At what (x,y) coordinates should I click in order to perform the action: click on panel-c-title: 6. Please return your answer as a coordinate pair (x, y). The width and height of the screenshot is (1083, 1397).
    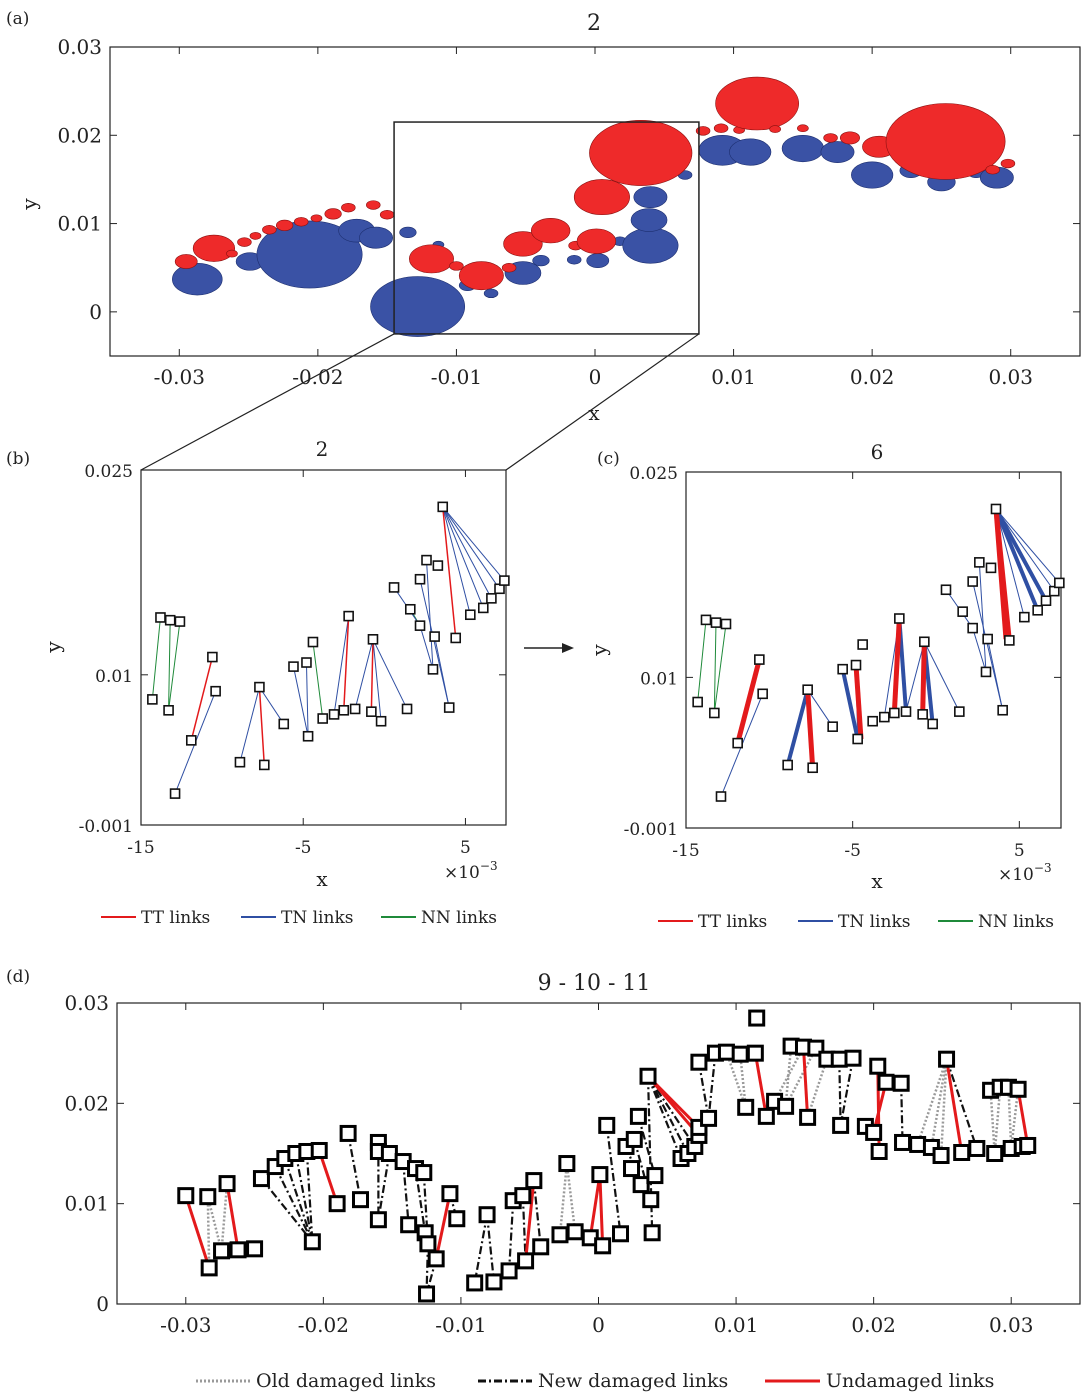
    Looking at the image, I should click on (877, 452).